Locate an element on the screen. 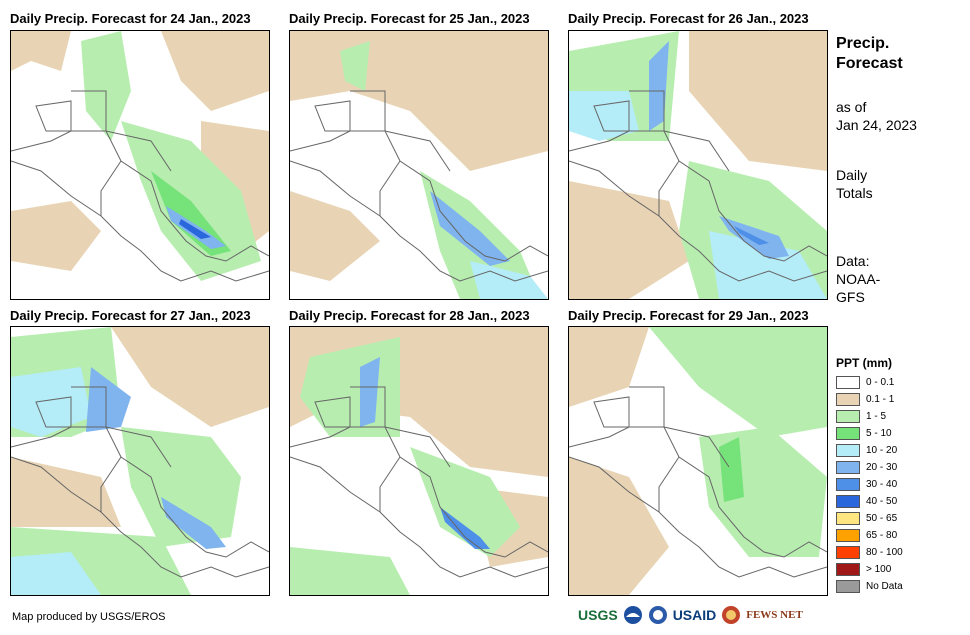 The image size is (970, 635). partner-logos: USGS USAID FEWS NET is located at coordinates (690, 615).